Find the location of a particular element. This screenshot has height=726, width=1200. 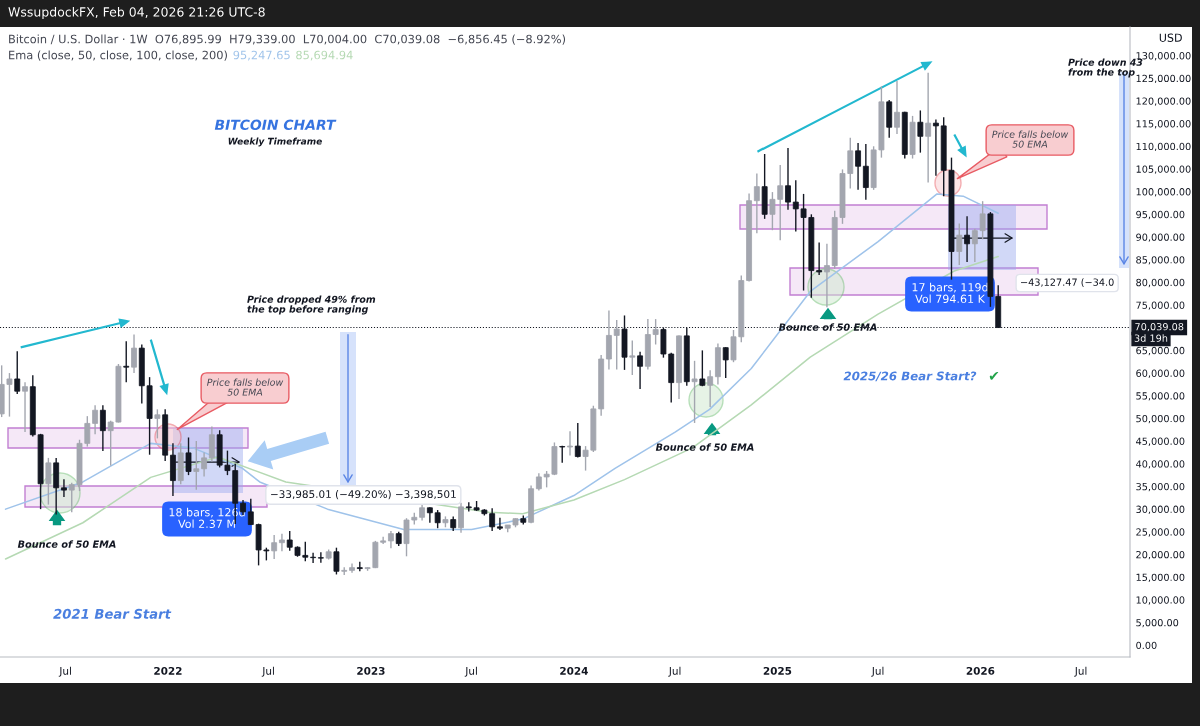

annotation: −33,985.01 (−49.20%) −3,398,501 is located at coordinates (363, 494).